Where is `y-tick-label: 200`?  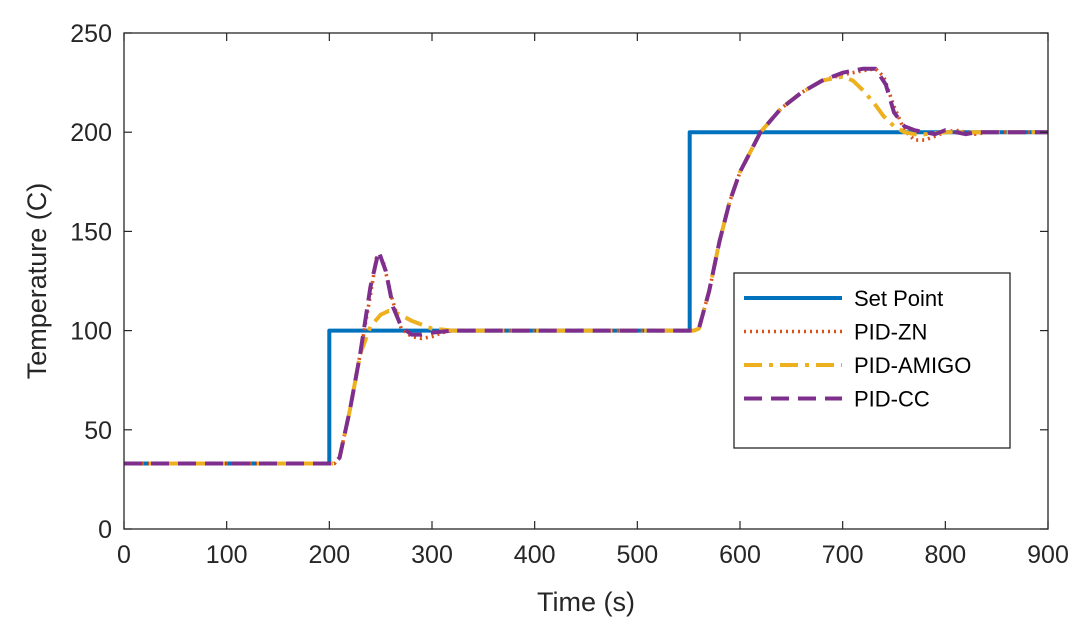 y-tick-label: 200 is located at coordinates (91, 133).